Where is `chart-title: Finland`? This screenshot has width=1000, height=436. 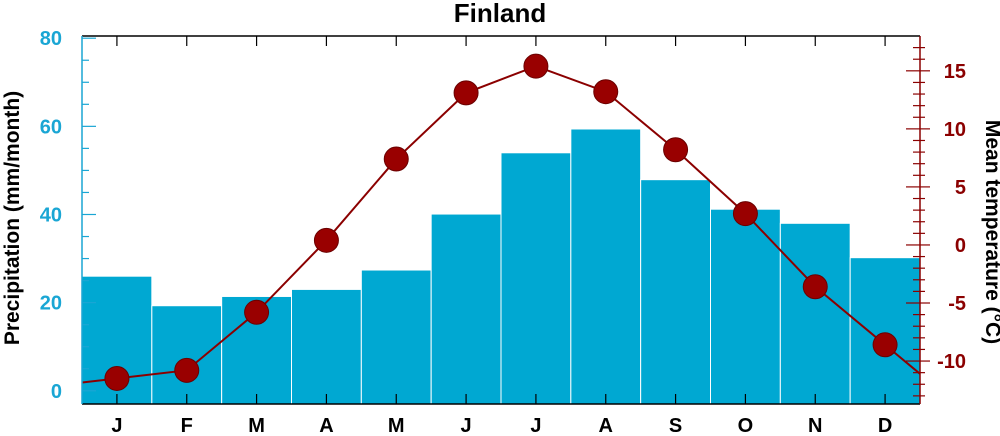
chart-title: Finland is located at coordinates (500, 14).